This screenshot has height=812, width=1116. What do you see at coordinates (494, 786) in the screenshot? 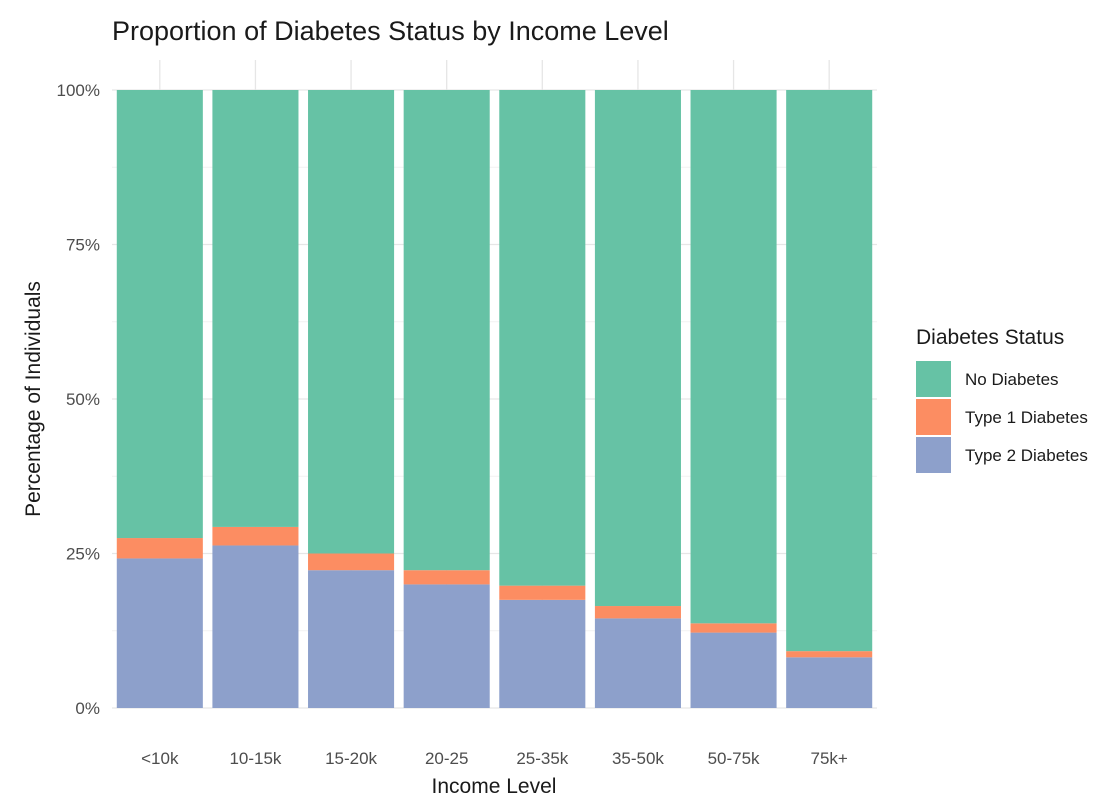
I see `x-axis-label: Income Level` at bounding box center [494, 786].